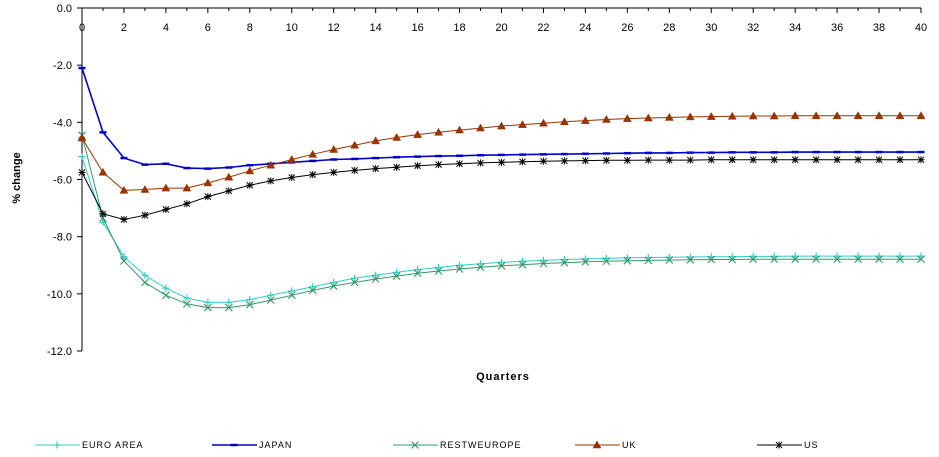  I want to click on y-tick-label: -6.0, so click(62, 181).